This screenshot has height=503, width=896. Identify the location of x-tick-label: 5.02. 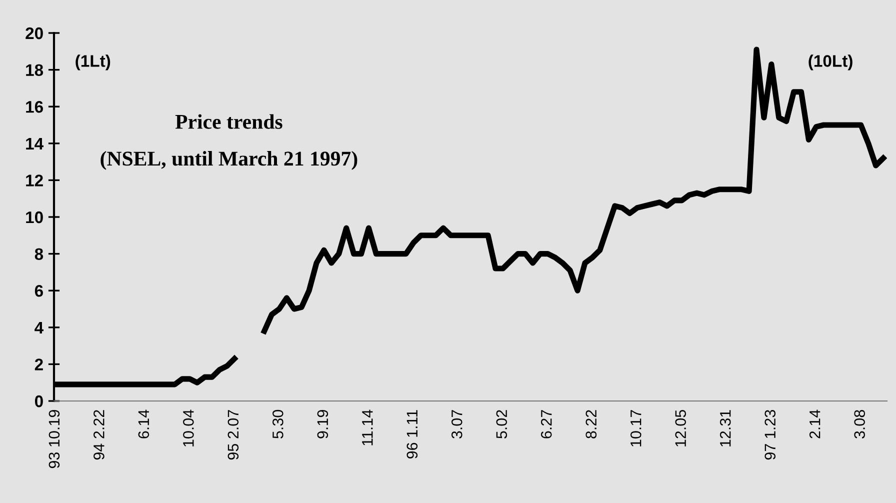
(502, 424).